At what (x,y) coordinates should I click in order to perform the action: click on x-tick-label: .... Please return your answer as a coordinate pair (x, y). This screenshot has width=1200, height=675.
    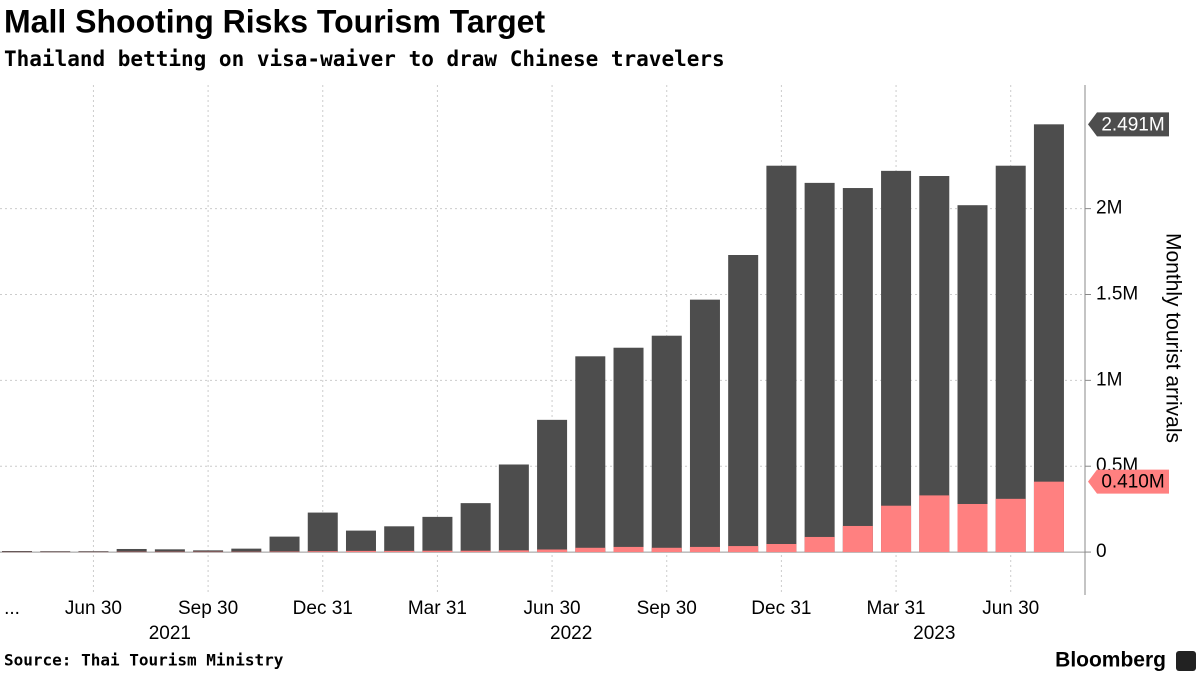
    Looking at the image, I should click on (12, 608).